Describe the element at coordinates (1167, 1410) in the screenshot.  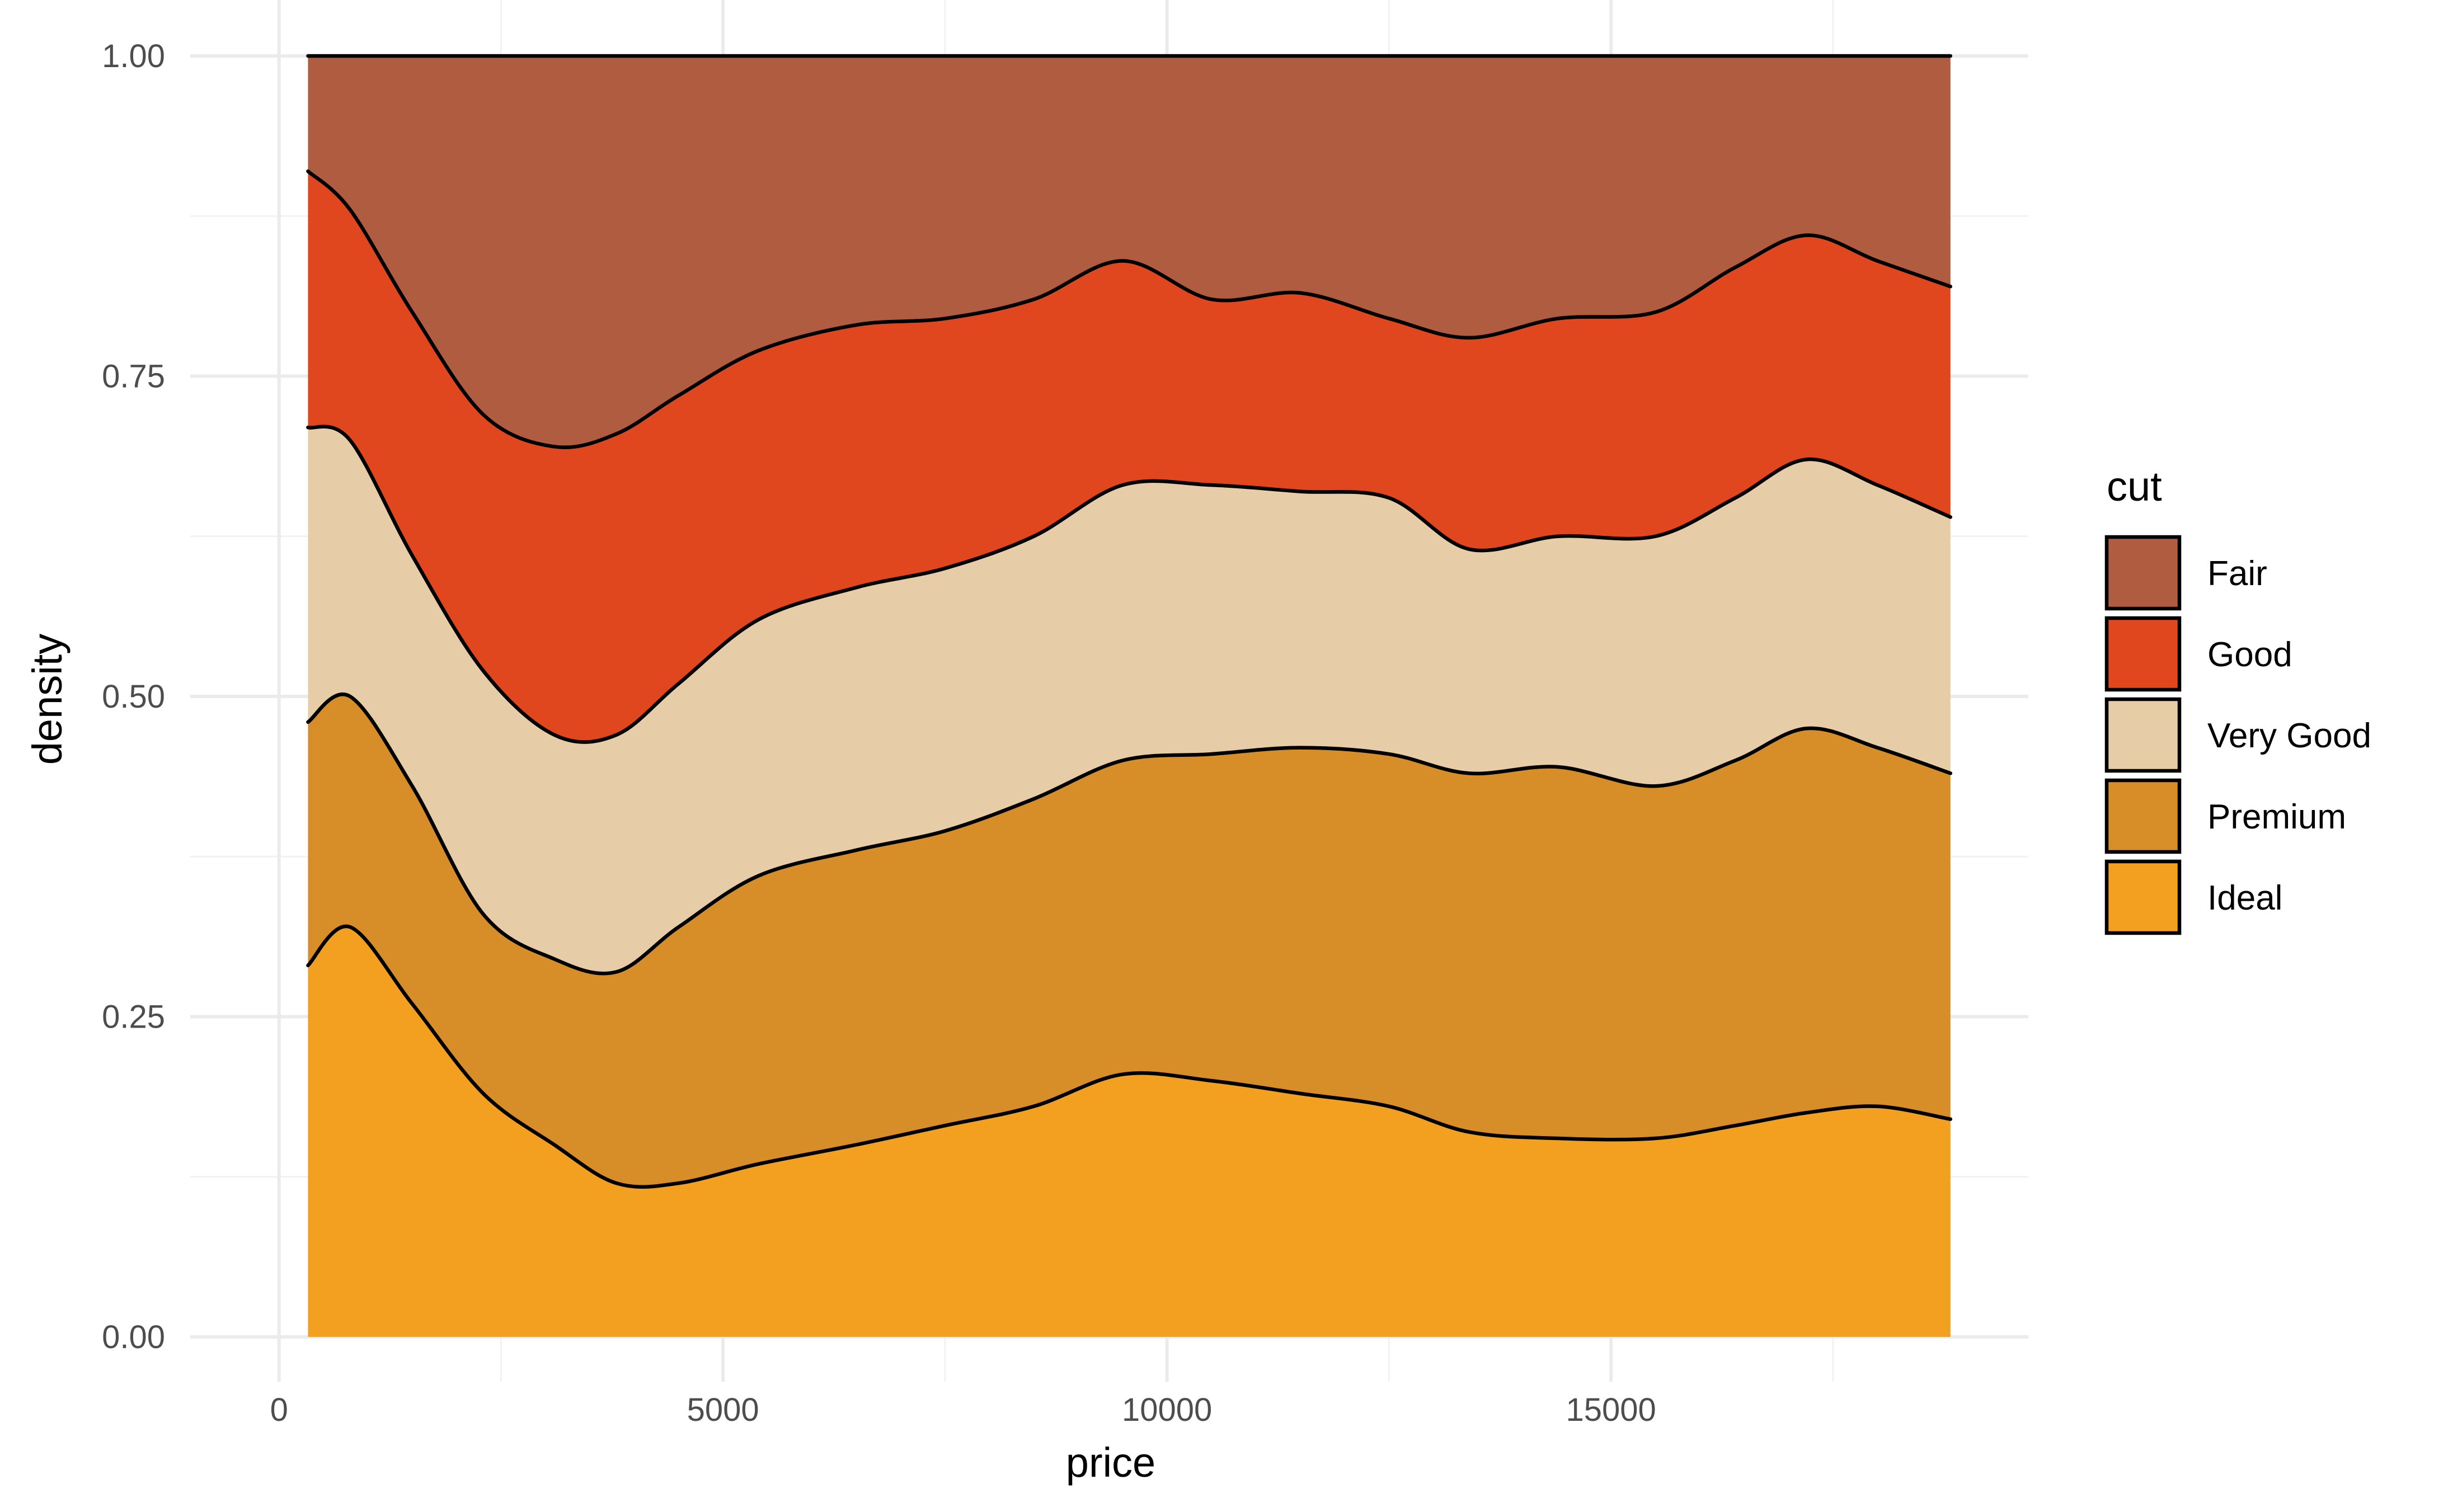
I see `x-tick-label: 10000` at that location.